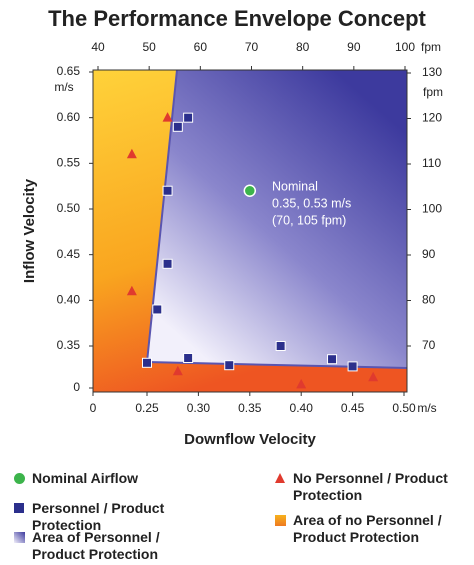 The width and height of the screenshot is (474, 565). What do you see at coordinates (63, 87) in the screenshot?
I see `y-unit: m/s` at bounding box center [63, 87].